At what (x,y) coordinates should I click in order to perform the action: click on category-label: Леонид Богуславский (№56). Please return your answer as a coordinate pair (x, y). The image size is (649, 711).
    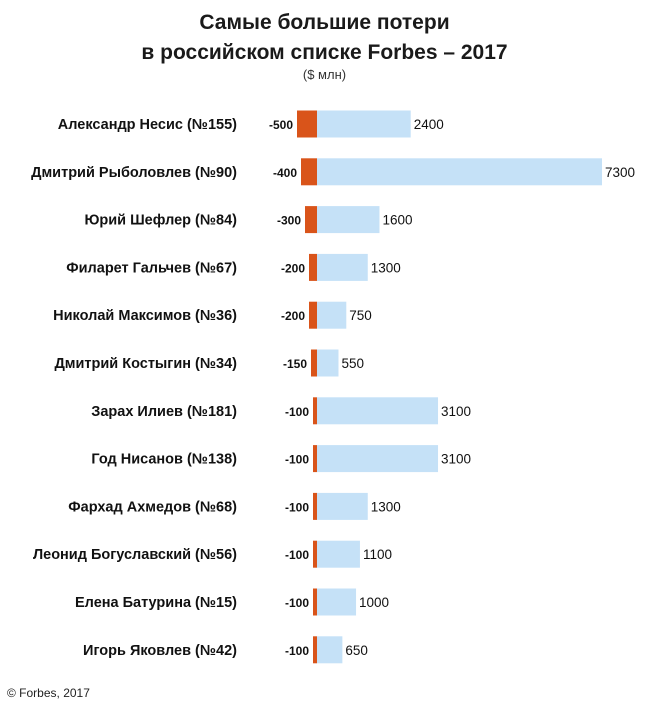
    Looking at the image, I should click on (135, 555).